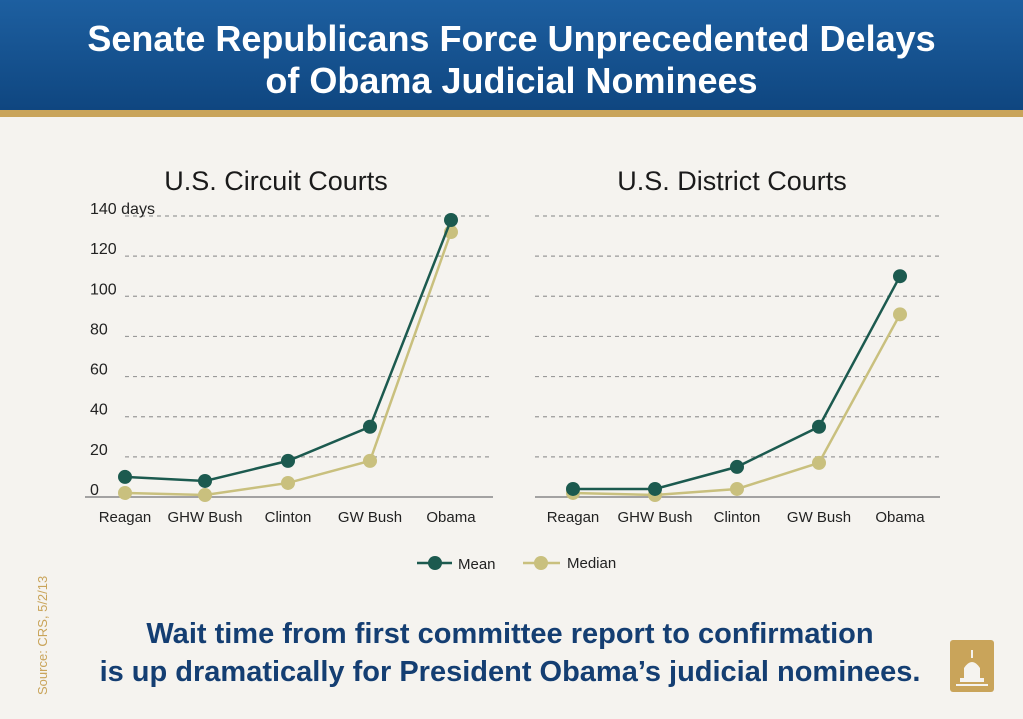 The width and height of the screenshot is (1023, 719). Describe the element at coordinates (591, 563) in the screenshot. I see `legend-median-label: Median` at that location.